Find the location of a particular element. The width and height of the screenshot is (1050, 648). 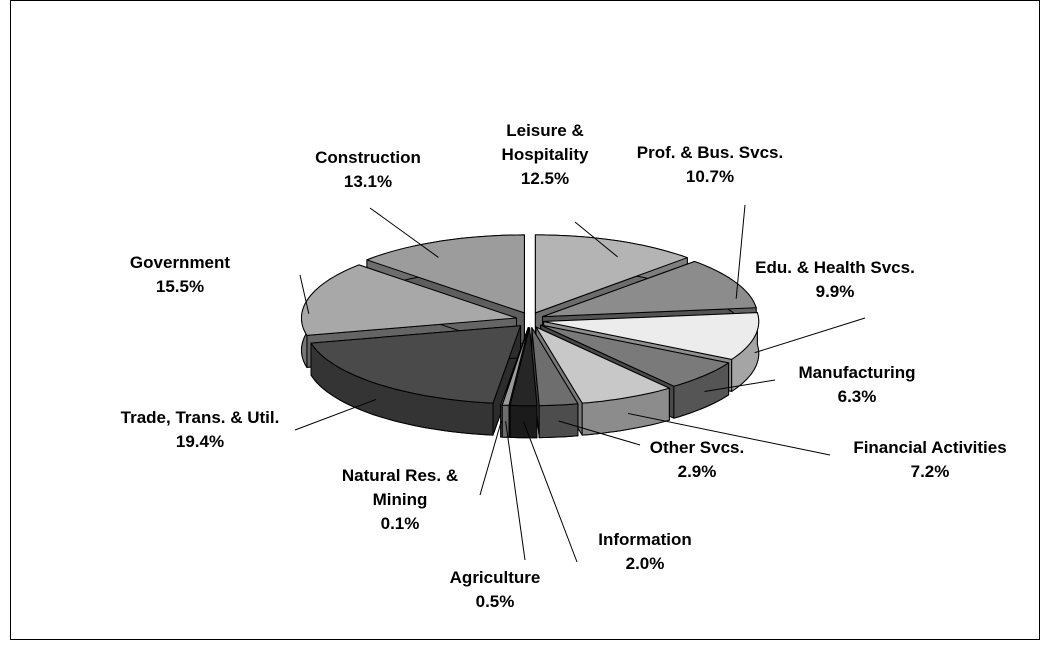

category-label: Government is located at coordinates (180, 262).